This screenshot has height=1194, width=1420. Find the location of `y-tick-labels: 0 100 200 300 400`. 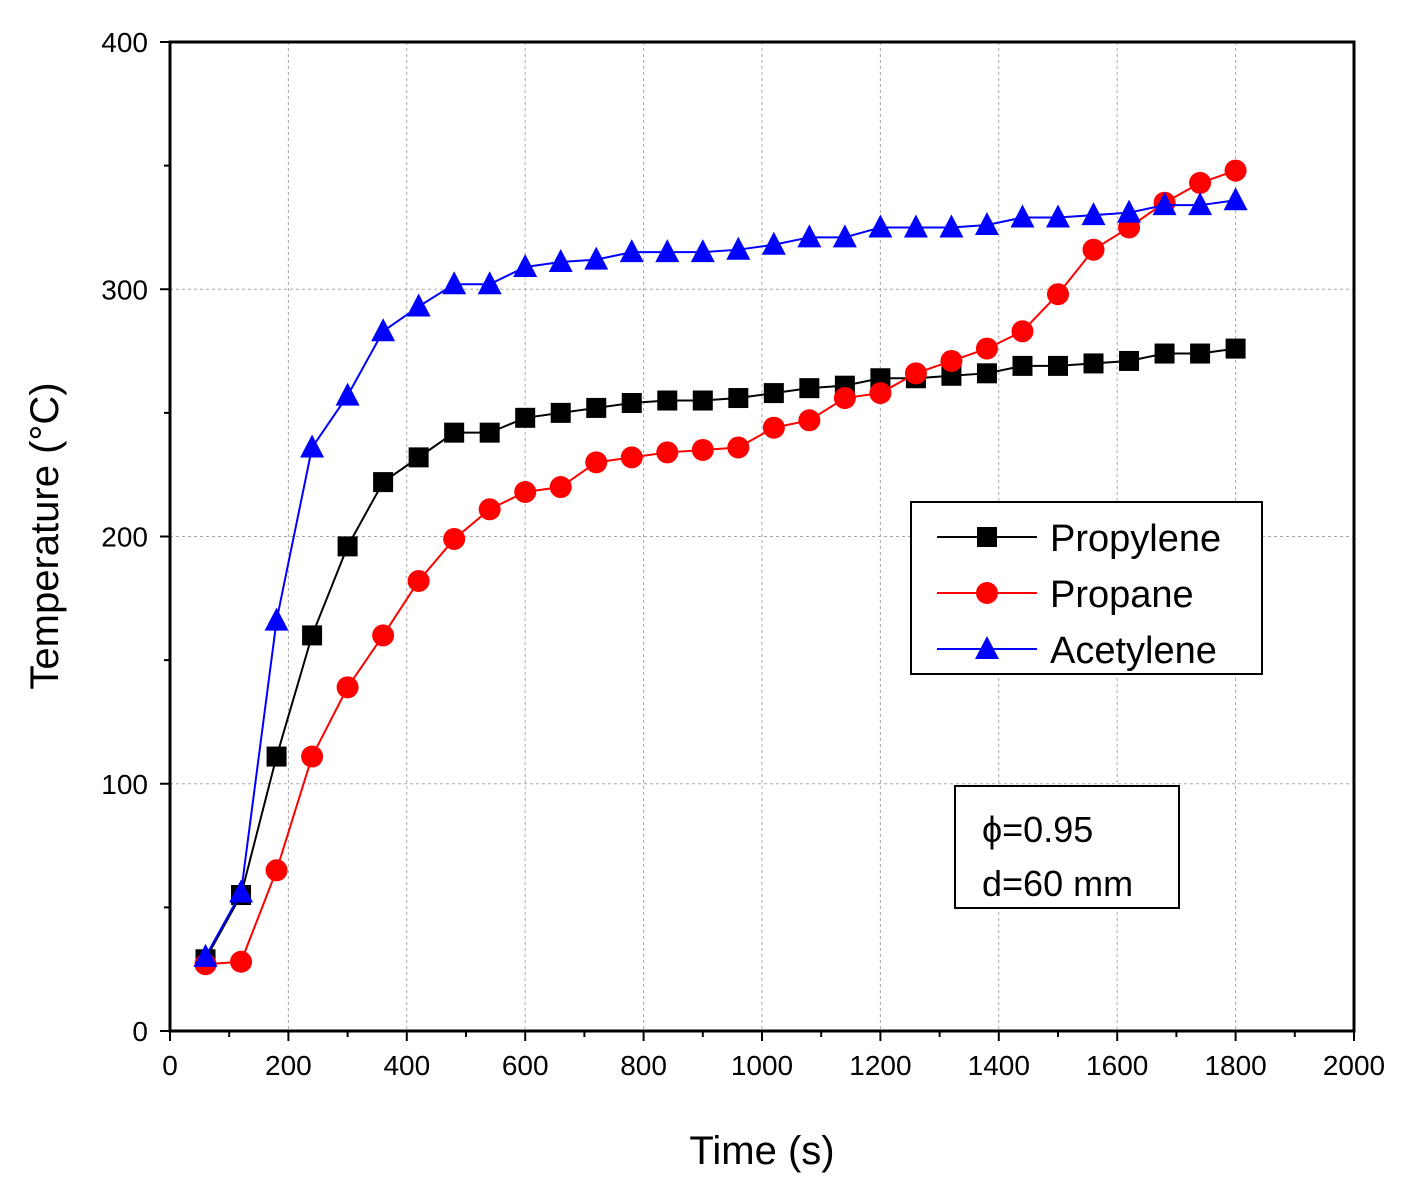

y-tick-labels: 0 100 200 300 400 is located at coordinates (124, 537).